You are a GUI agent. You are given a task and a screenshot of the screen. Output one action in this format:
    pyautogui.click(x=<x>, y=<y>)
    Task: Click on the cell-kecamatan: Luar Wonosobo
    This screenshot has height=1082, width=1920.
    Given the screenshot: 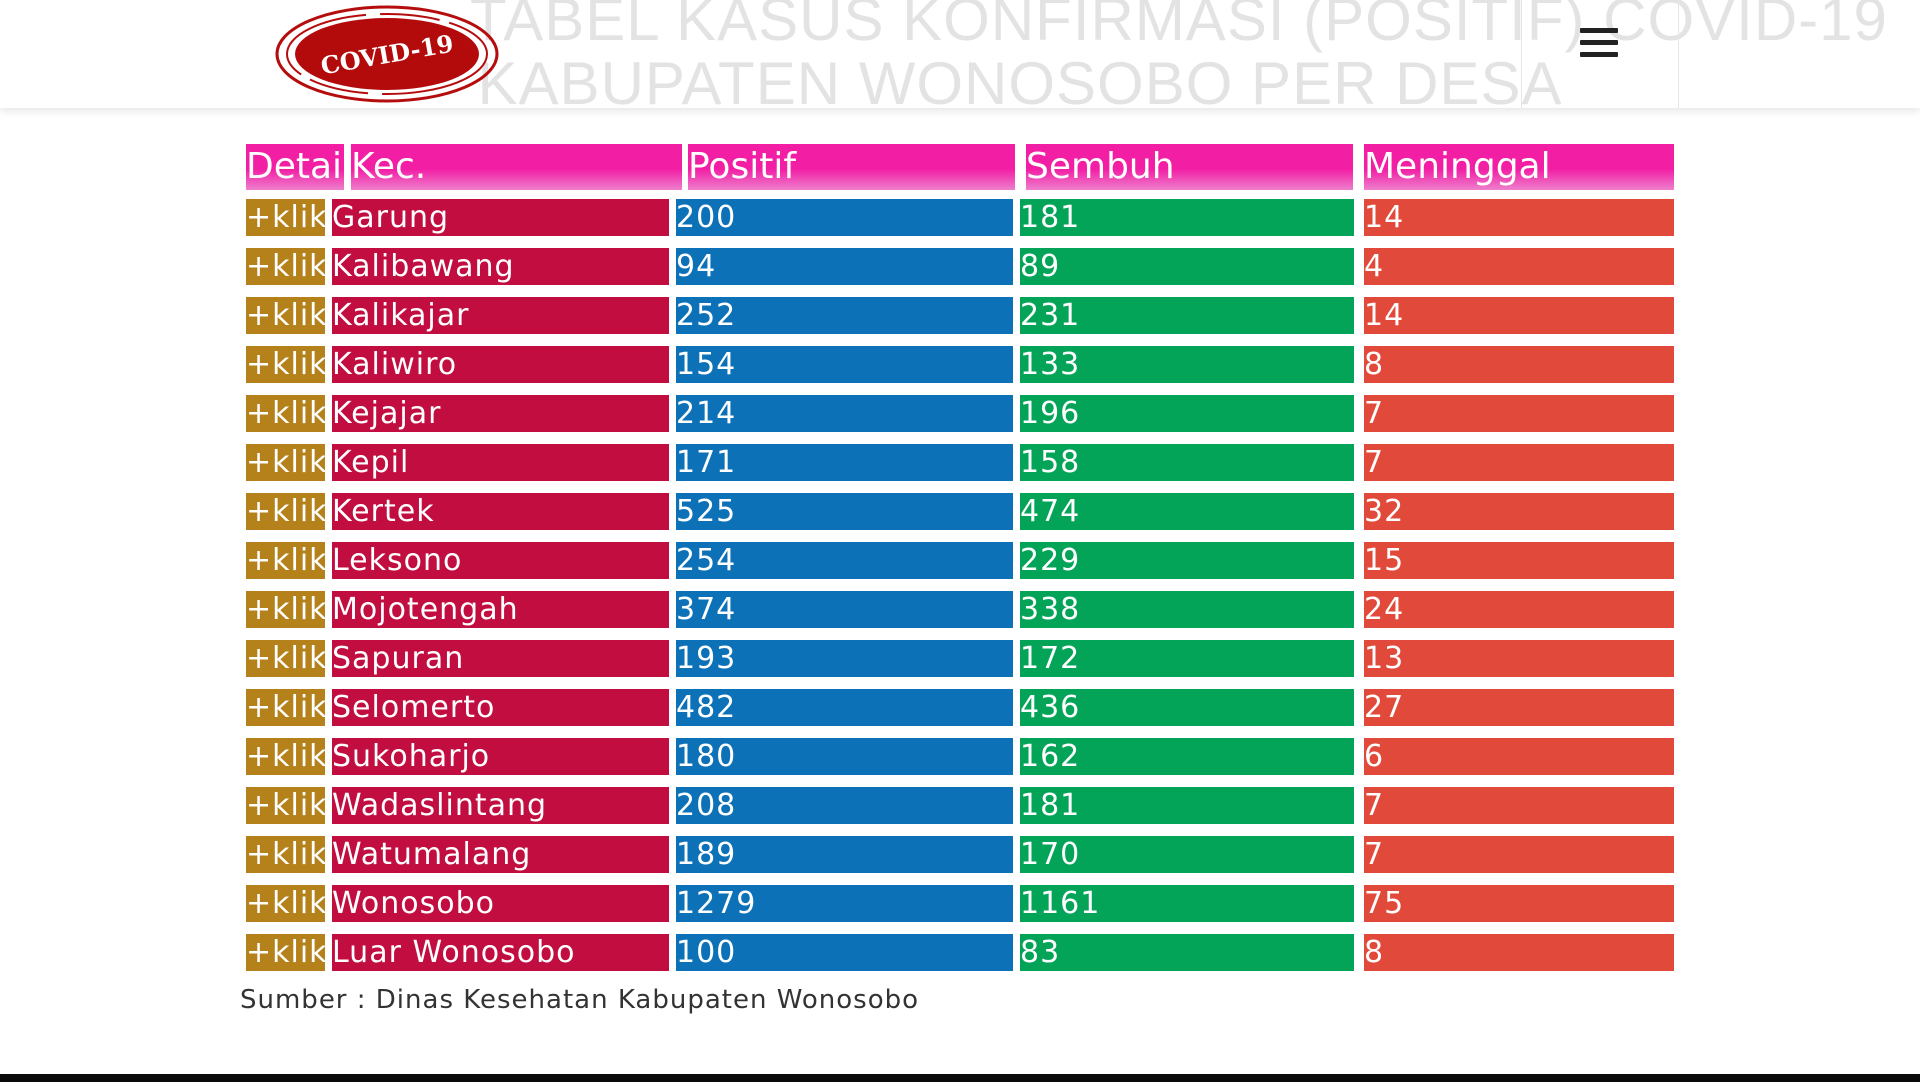 What is the action you would take?
    pyautogui.click(x=500, y=952)
    